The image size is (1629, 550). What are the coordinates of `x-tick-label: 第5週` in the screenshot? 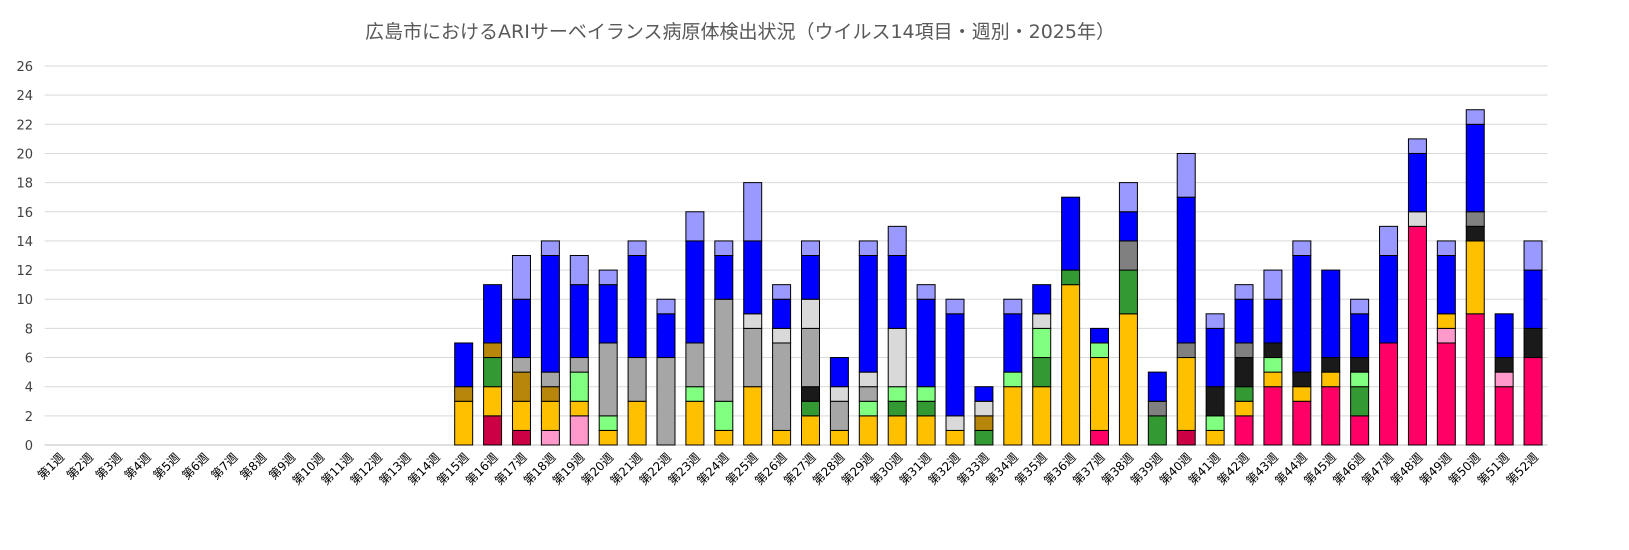 It's located at (167, 466).